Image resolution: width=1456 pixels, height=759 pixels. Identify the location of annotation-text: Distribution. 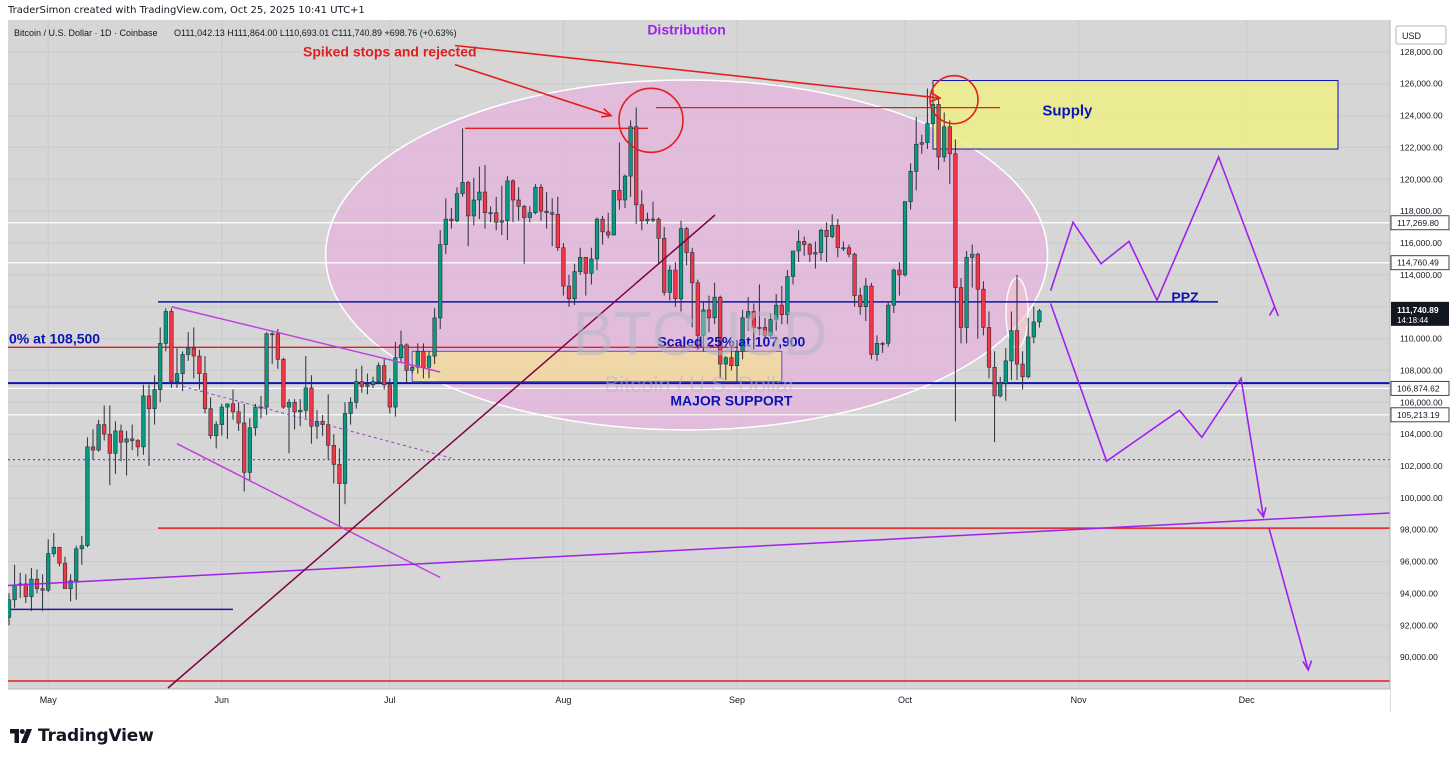
(686, 29).